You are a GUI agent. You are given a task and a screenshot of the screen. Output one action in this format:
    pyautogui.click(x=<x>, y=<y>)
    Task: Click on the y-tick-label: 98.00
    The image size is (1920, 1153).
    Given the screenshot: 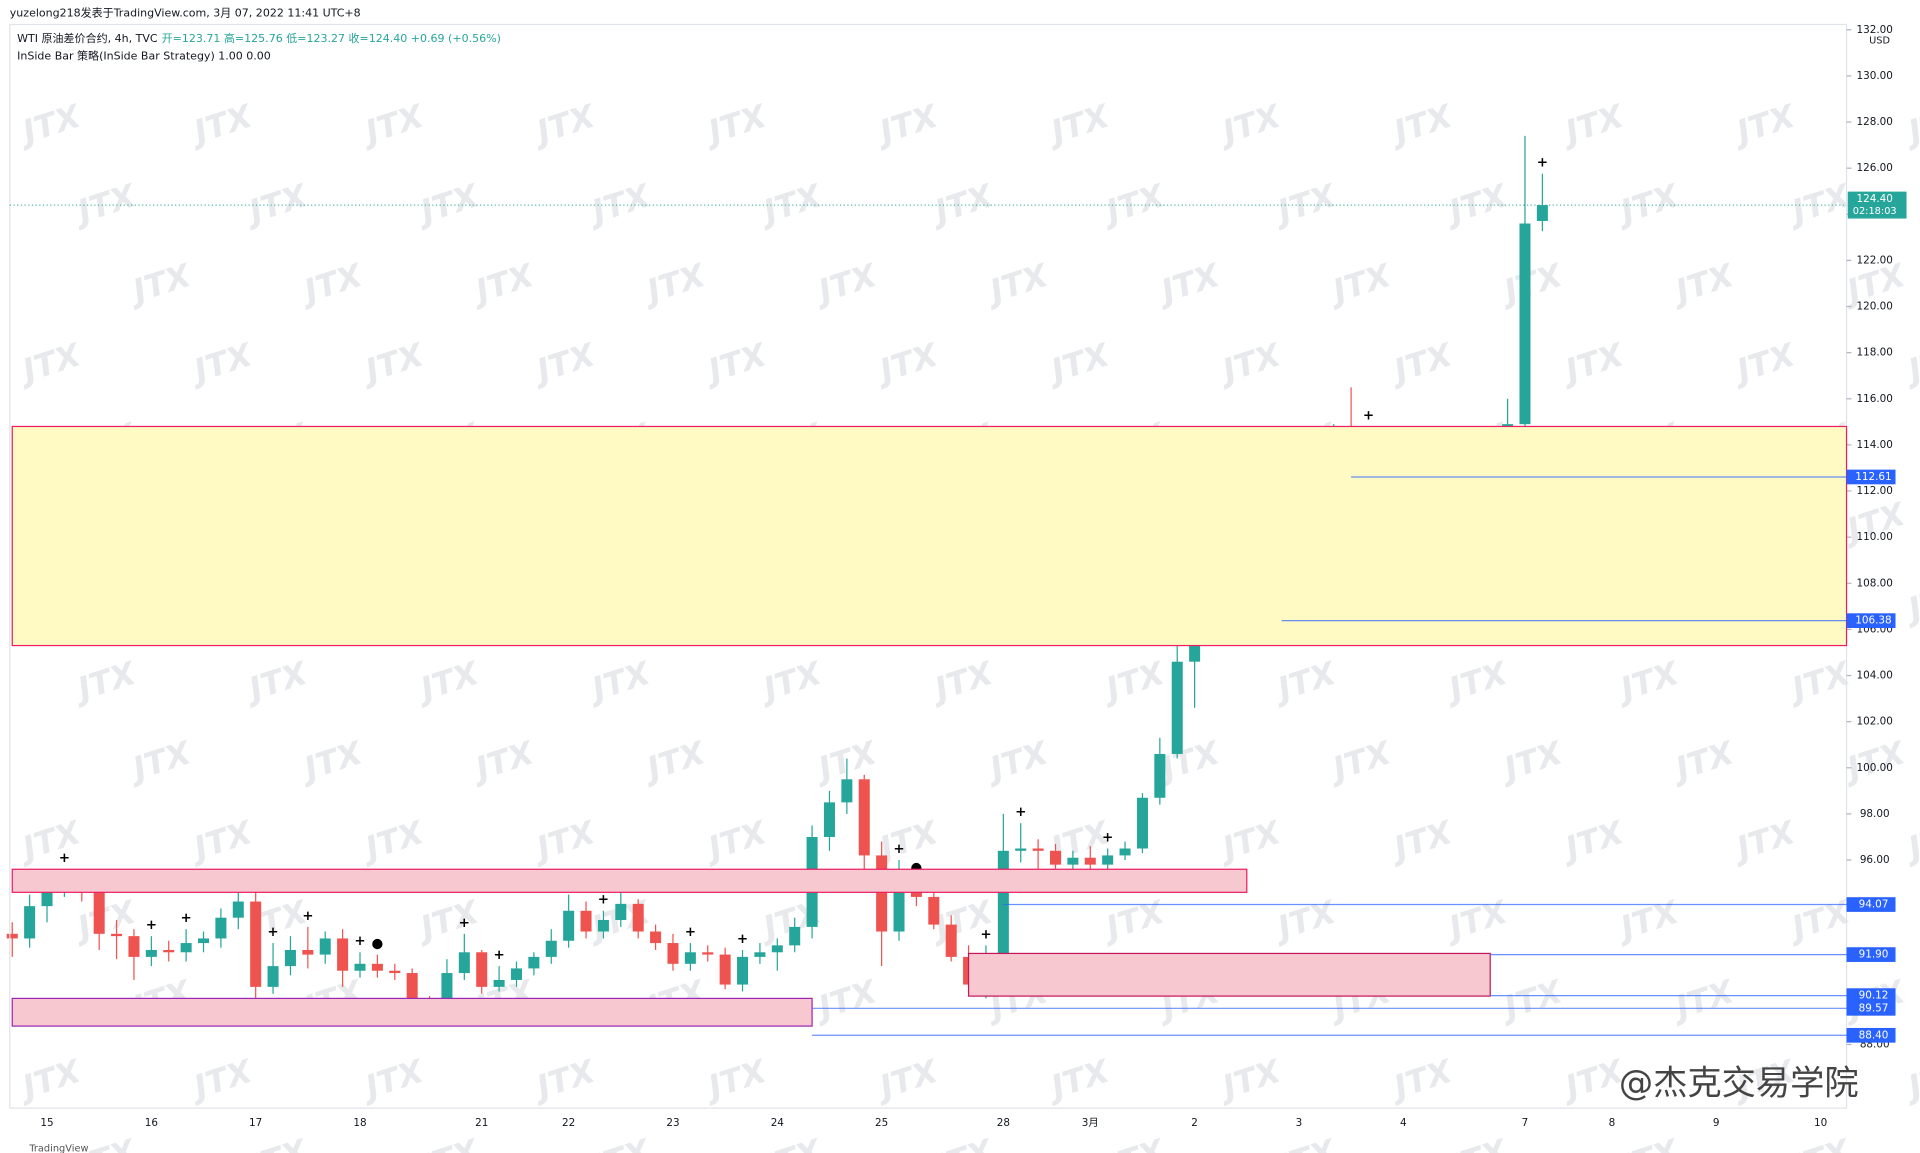 What is the action you would take?
    pyautogui.click(x=1875, y=814)
    